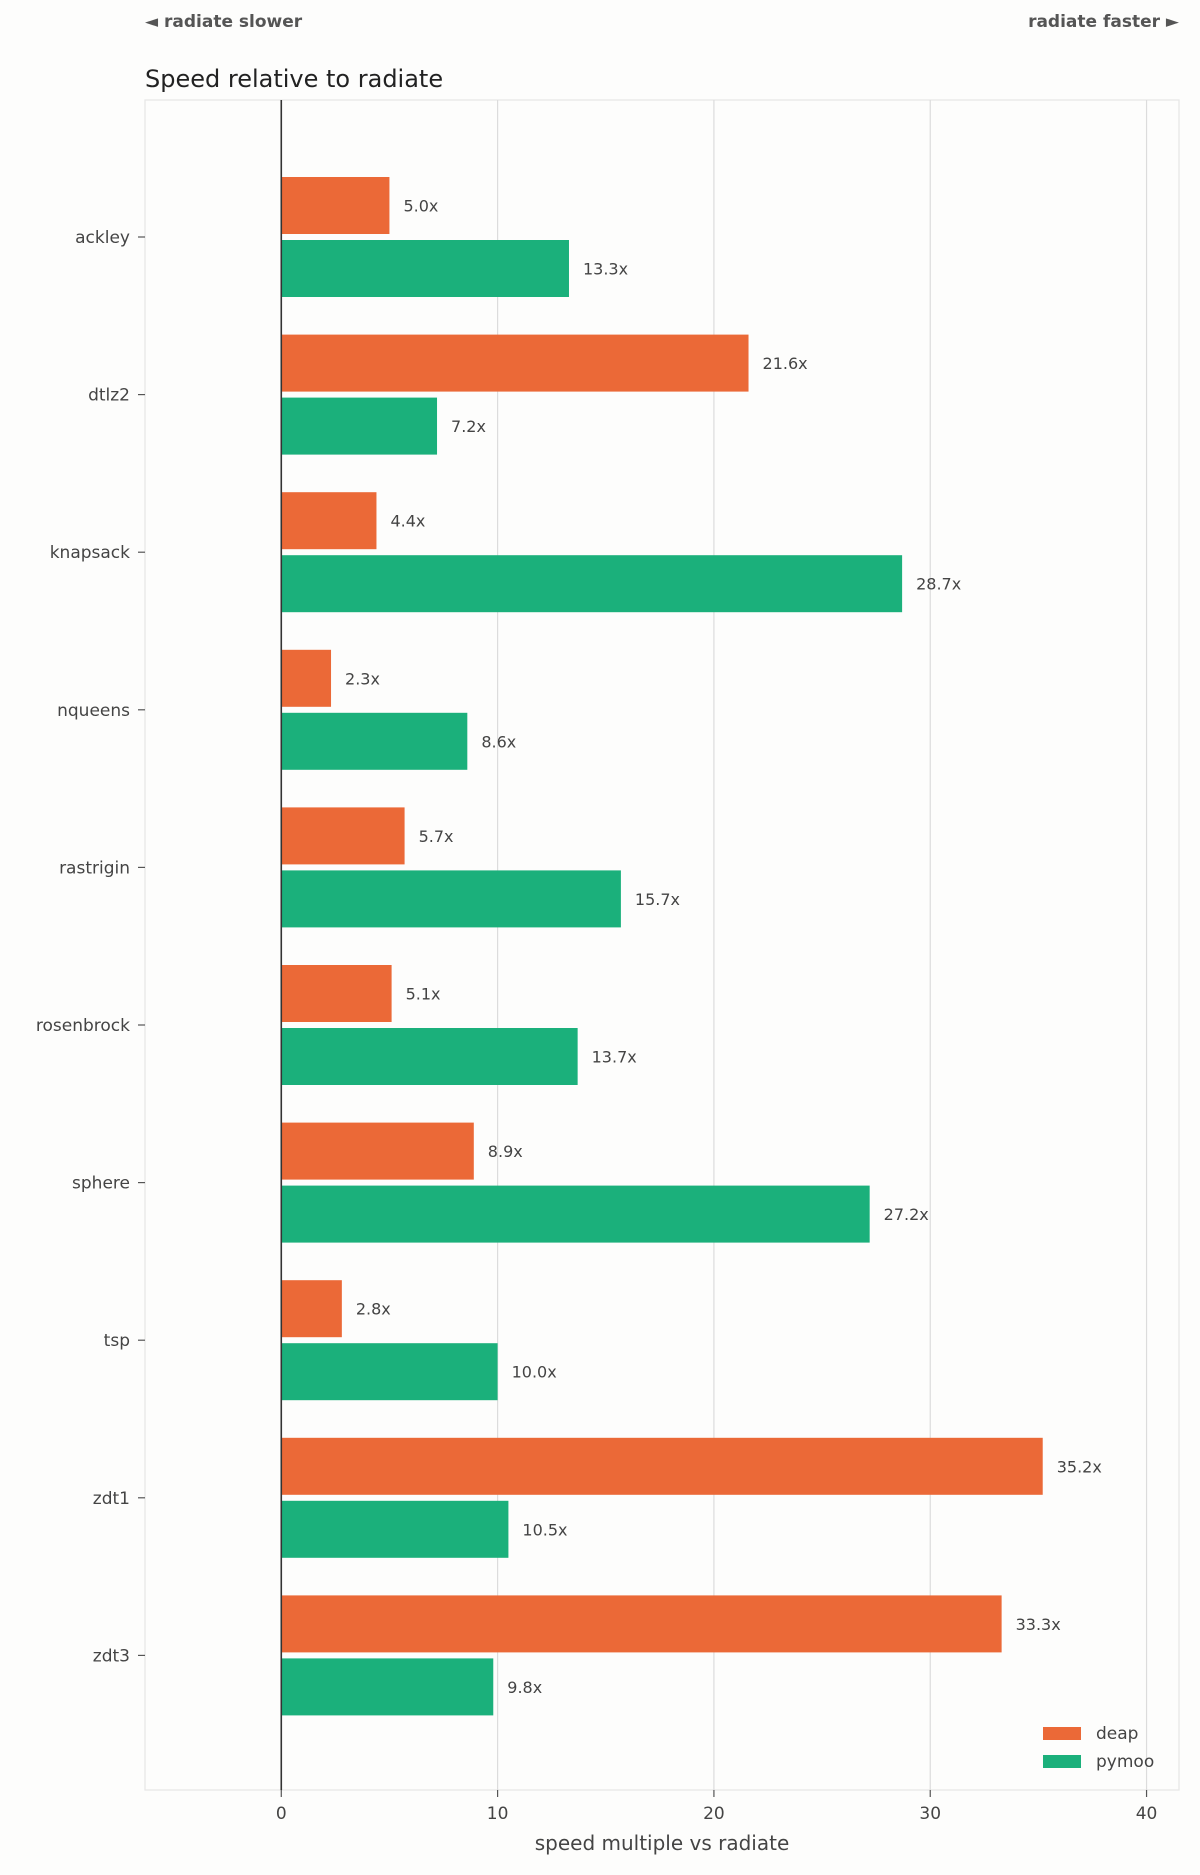 This screenshot has width=1200, height=1875. I want to click on bar-deap-rosenbrock, so click(336, 993).